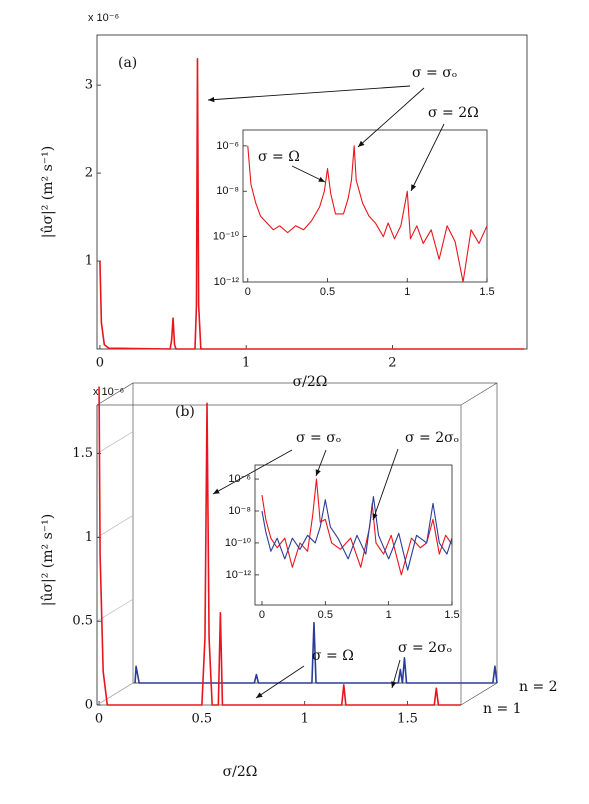  I want to click on annotation: σ = 2Ω, so click(453, 113).